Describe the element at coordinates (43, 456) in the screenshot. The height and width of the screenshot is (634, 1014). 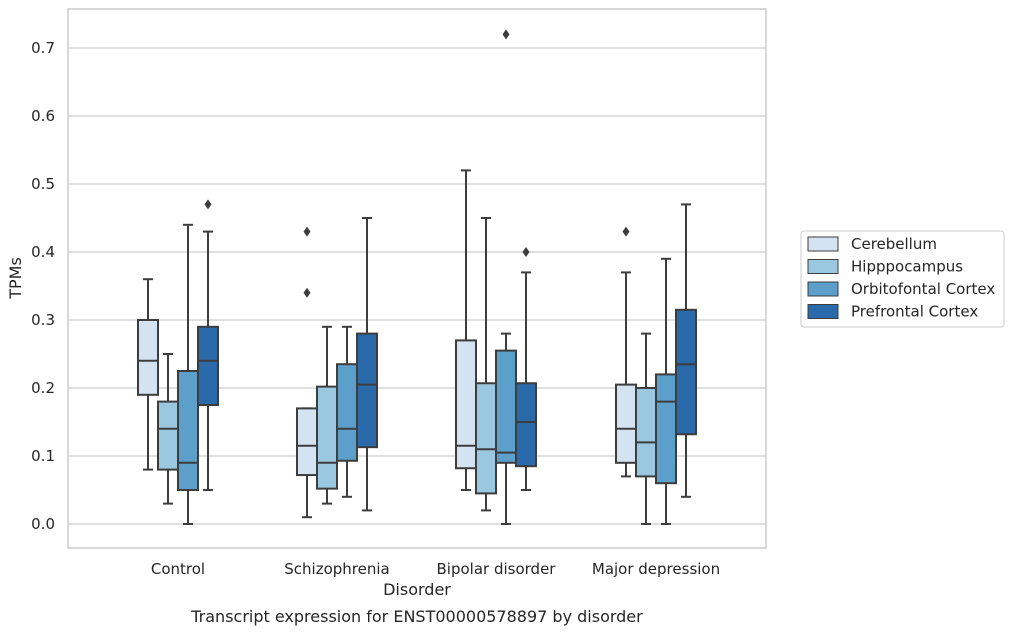
I see `y-tick-label: 0.1` at that location.